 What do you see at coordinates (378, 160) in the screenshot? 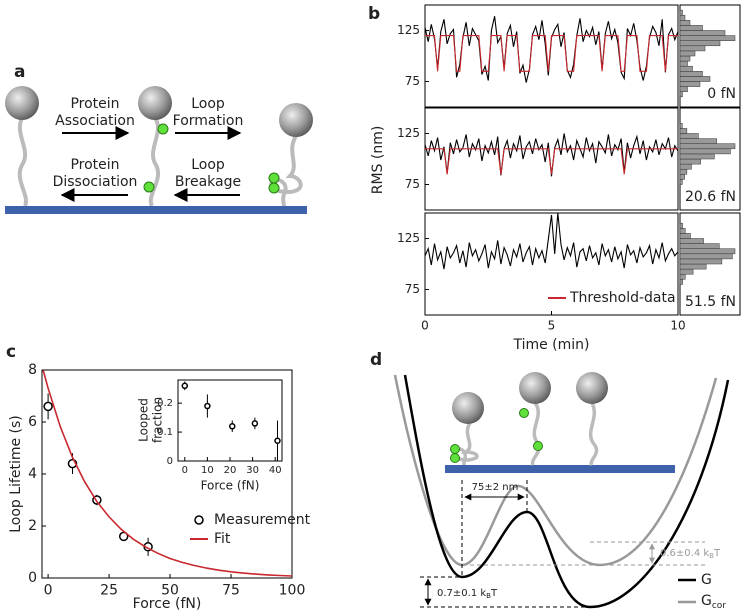
I see `y-axis-label: RMS (nm)` at bounding box center [378, 160].